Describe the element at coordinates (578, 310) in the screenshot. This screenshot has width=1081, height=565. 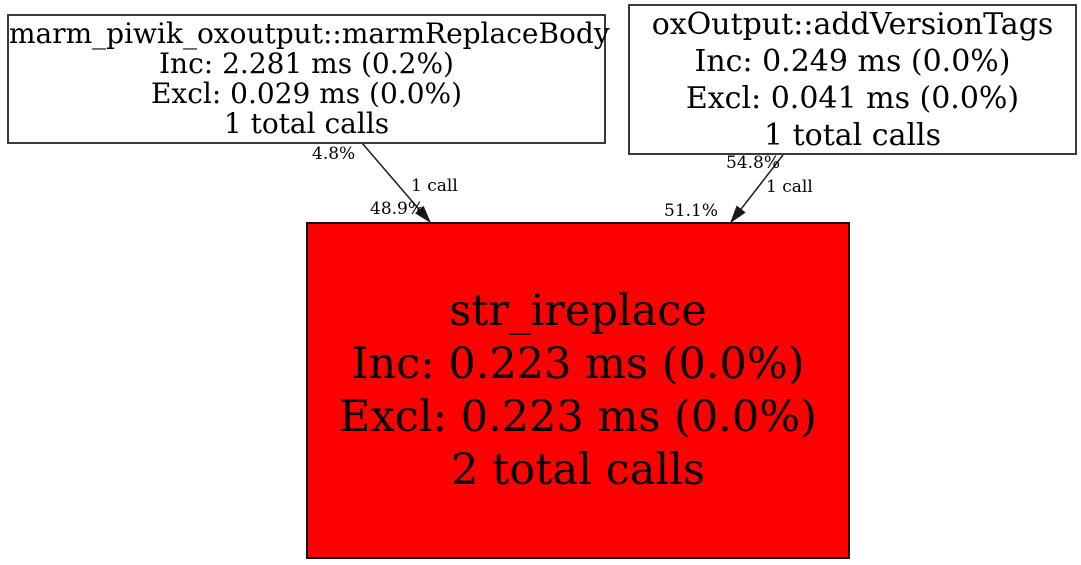
I see `node-function-name: str_ireplace` at that location.